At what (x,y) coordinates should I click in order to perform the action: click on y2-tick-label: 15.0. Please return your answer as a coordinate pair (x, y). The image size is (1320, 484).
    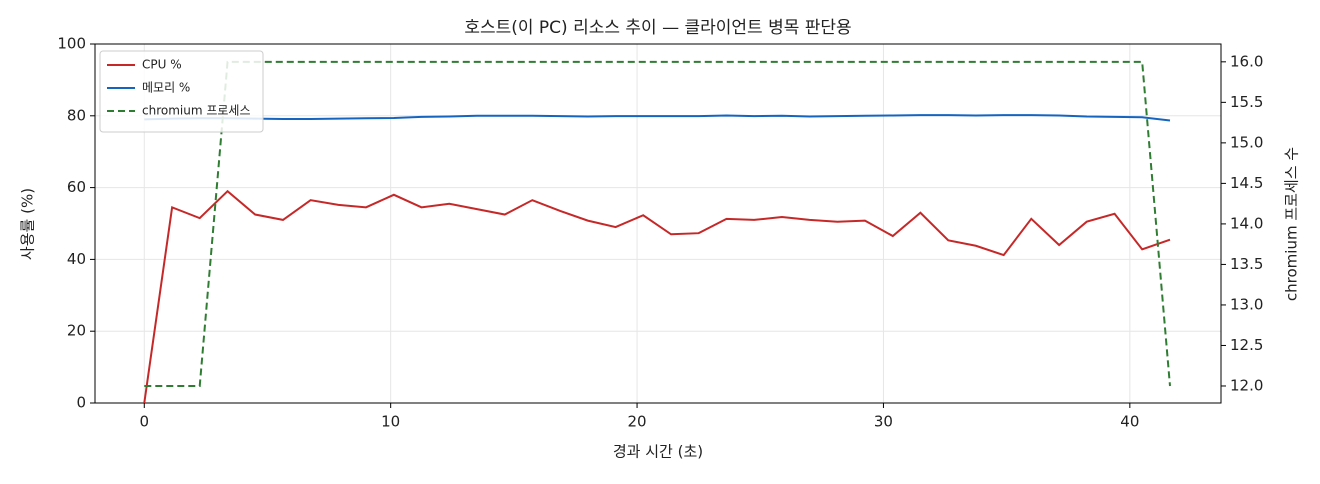
    Looking at the image, I should click on (1246, 142).